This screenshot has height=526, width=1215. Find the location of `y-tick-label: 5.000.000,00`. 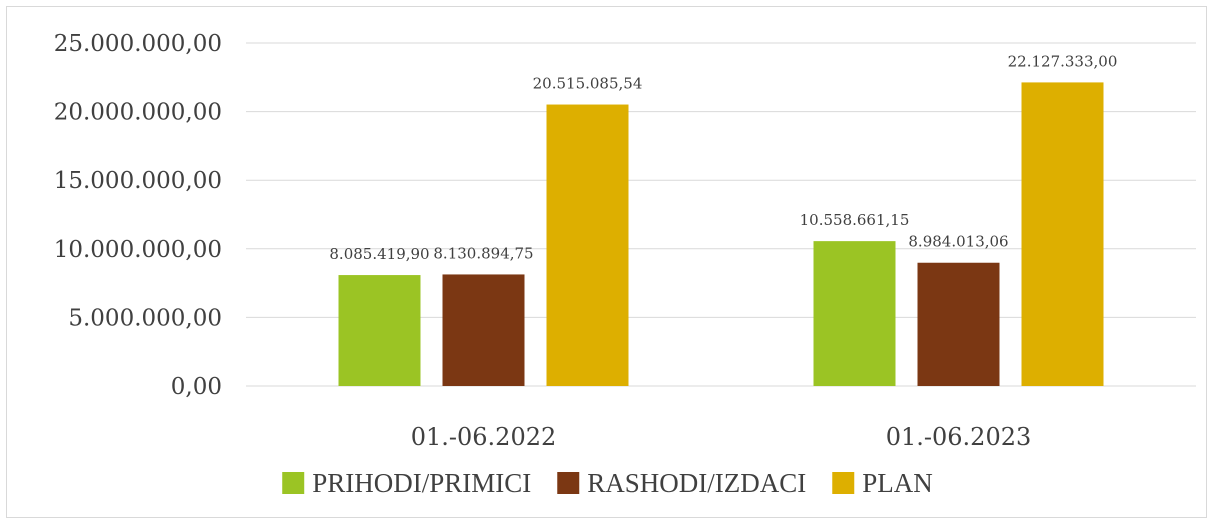

y-tick-label: 5.000.000,00 is located at coordinates (145, 318).